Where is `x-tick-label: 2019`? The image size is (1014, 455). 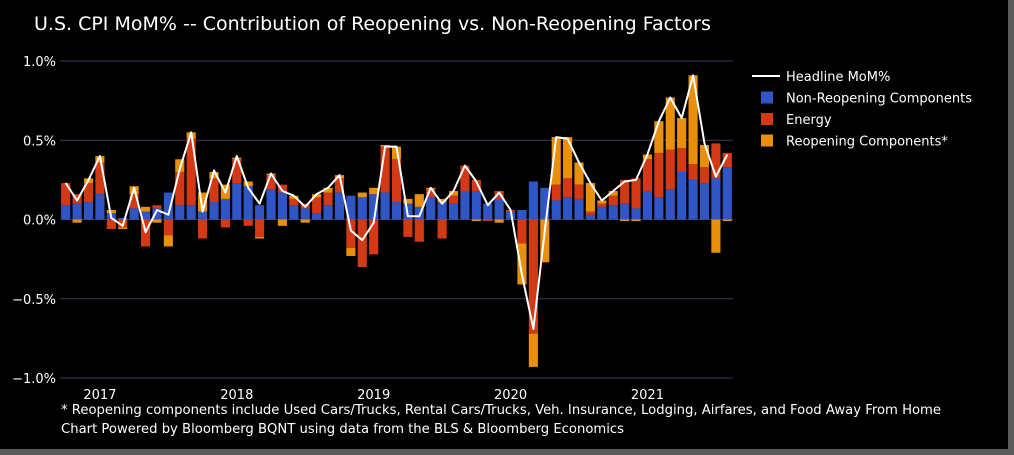 x-tick-label: 2019 is located at coordinates (373, 395).